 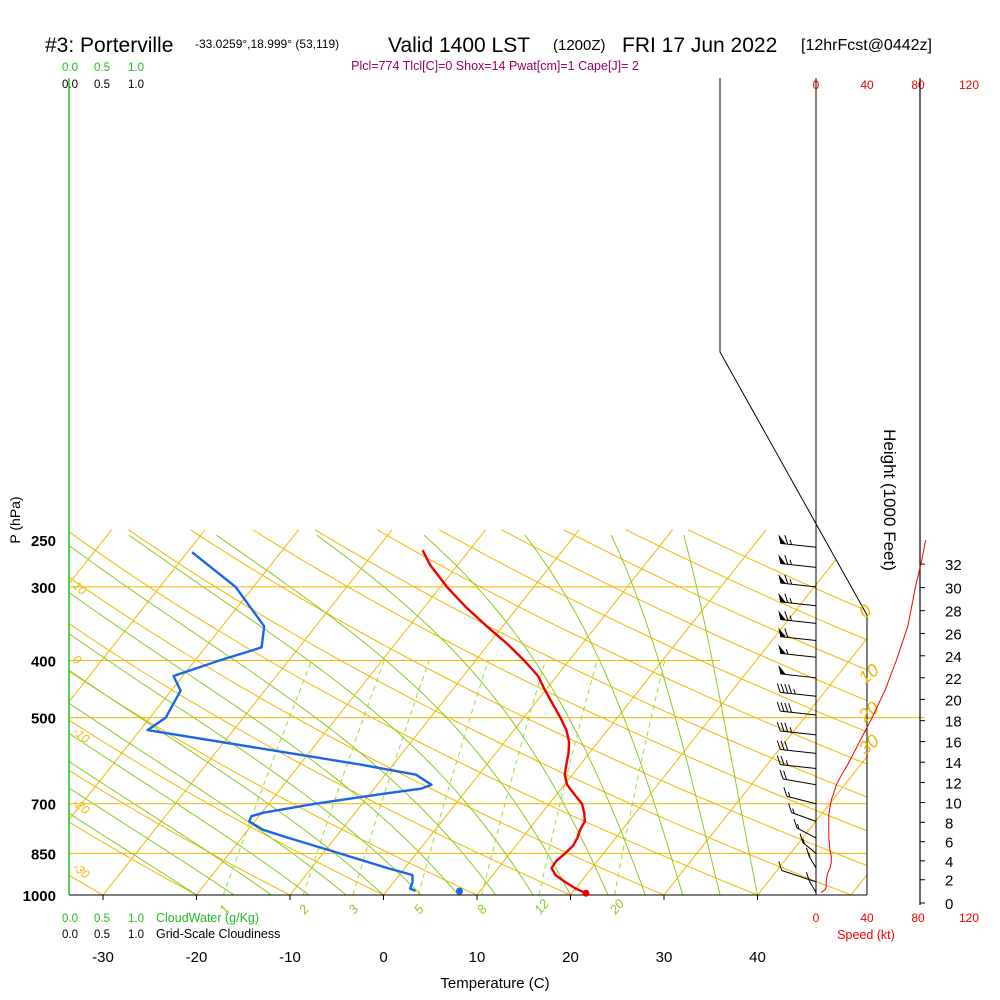 What do you see at coordinates (953, 784) in the screenshot?
I see `height-tick-label: 12` at bounding box center [953, 784].